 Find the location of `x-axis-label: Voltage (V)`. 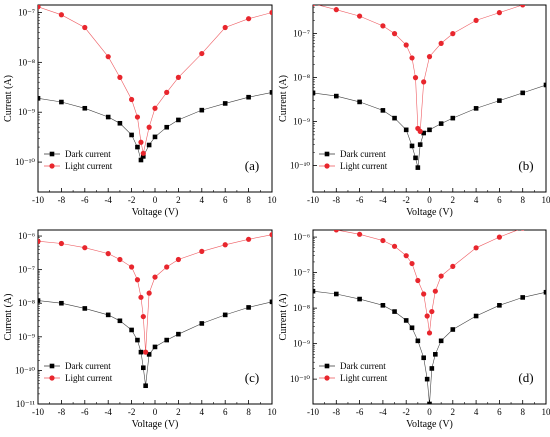

x-axis-label: Voltage (V) is located at coordinates (429, 212).